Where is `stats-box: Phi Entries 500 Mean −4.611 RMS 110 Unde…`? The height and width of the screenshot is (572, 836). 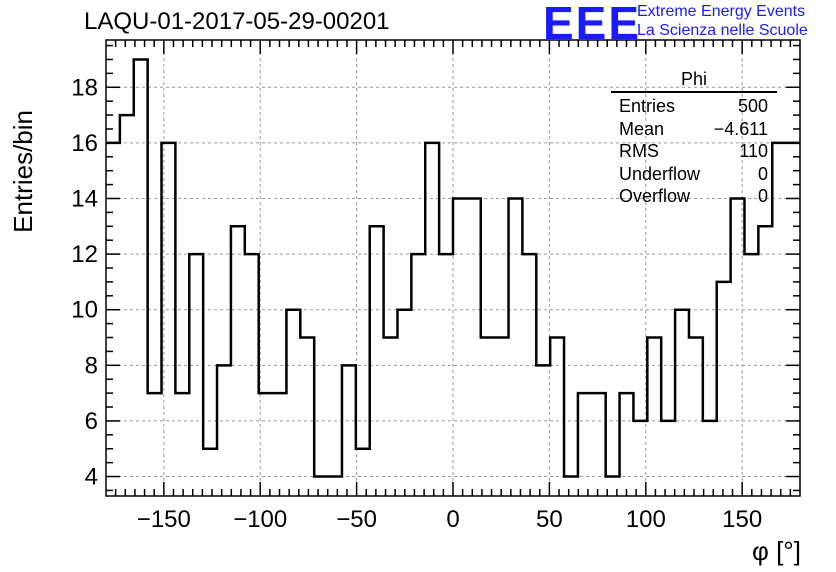 stats-box: Phi Entries 500 Mean −4.611 RMS 110 Unde… is located at coordinates (694, 138).